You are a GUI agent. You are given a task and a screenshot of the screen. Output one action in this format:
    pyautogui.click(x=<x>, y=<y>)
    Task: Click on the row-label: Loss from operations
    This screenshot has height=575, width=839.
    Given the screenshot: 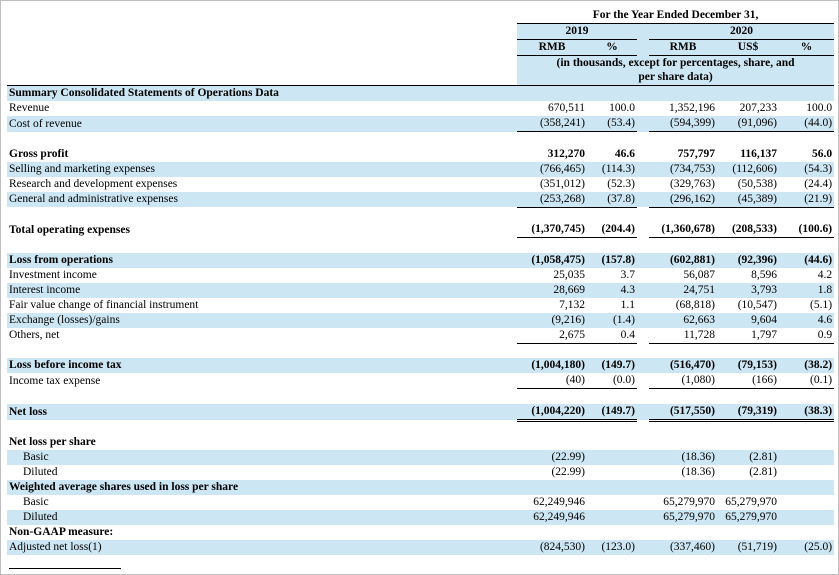 What is the action you would take?
    pyautogui.click(x=262, y=260)
    